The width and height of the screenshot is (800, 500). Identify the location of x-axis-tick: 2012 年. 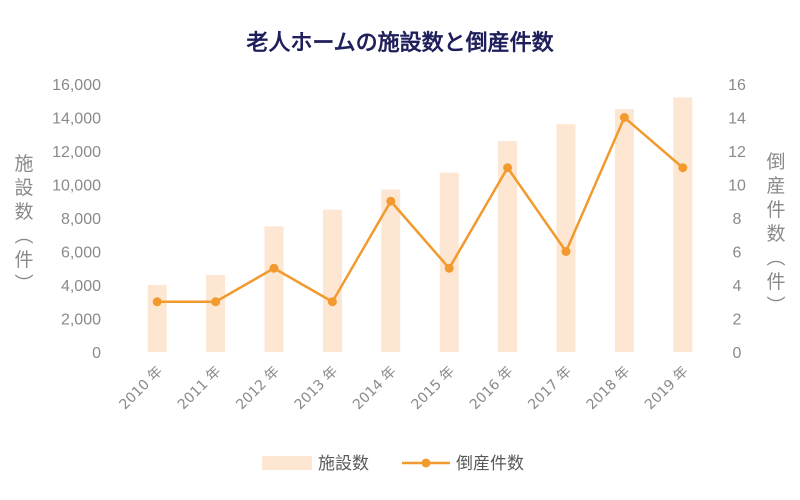
(258, 389).